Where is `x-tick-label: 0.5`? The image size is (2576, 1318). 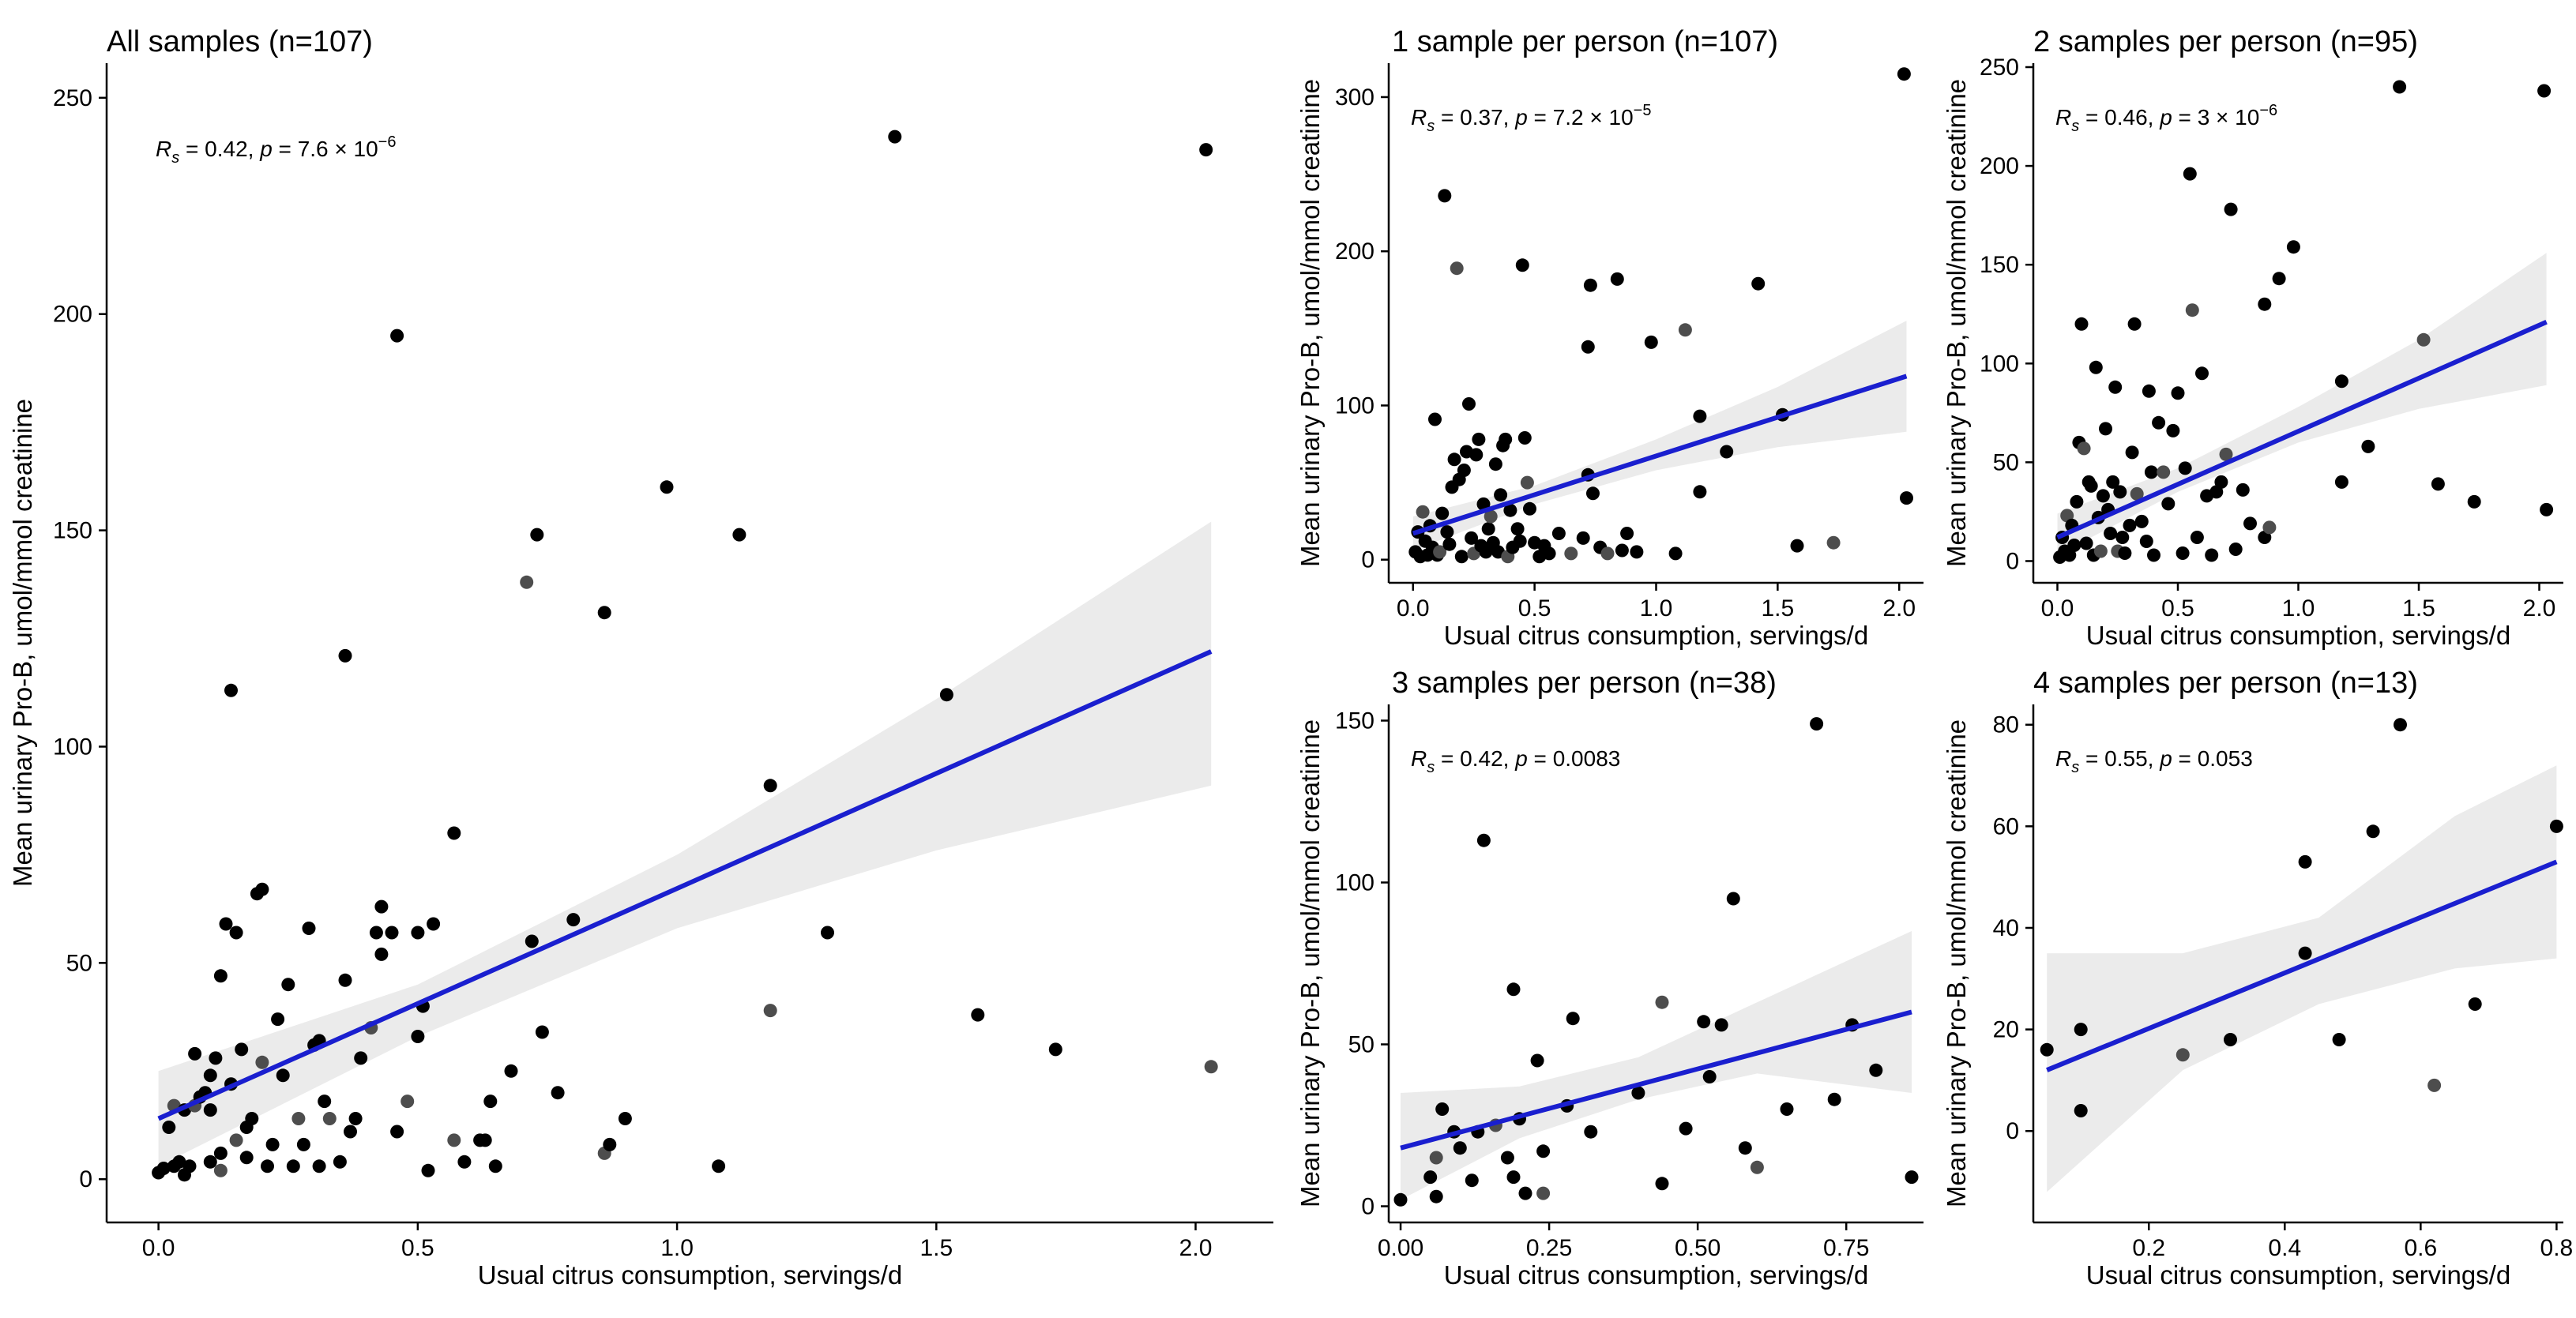
x-tick-label: 0.5 is located at coordinates (418, 1248).